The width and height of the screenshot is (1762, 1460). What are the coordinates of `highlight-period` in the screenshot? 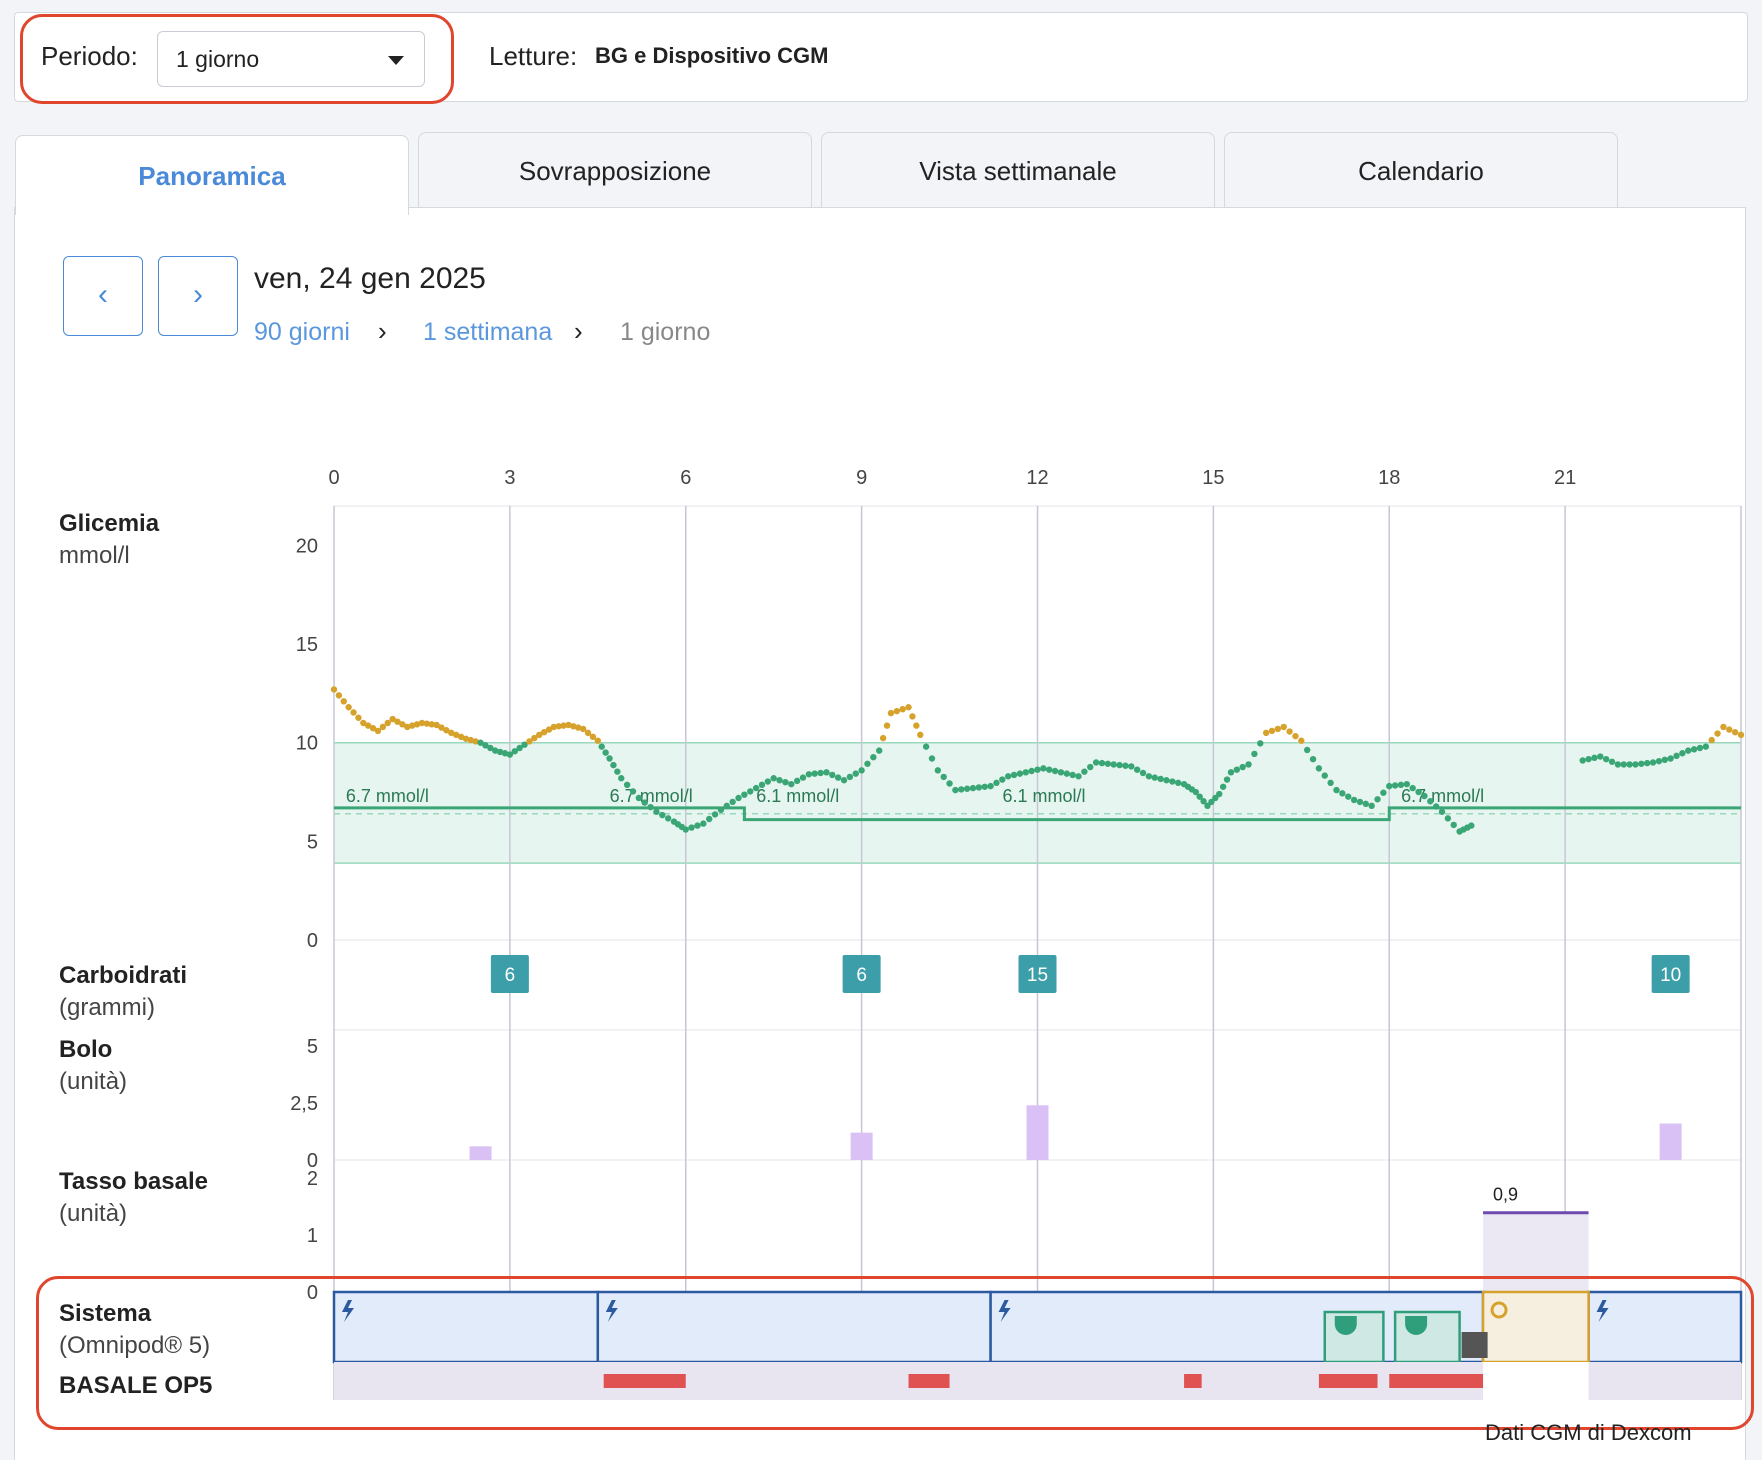 It's located at (237, 59).